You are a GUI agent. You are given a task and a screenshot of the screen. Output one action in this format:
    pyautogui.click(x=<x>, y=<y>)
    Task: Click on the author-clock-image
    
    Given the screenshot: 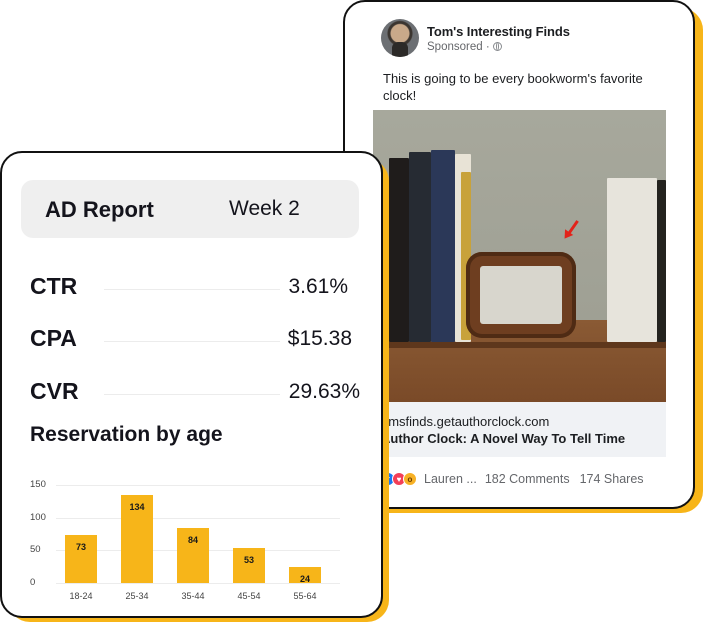 What is the action you would take?
    pyautogui.click(x=521, y=295)
    